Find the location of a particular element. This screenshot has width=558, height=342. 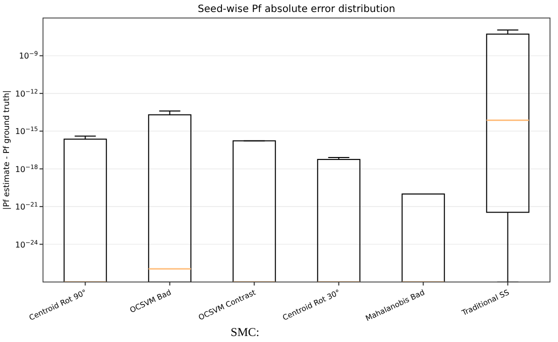

chart-title: Seed-wise Pf absolute error distribution is located at coordinates (297, 9).